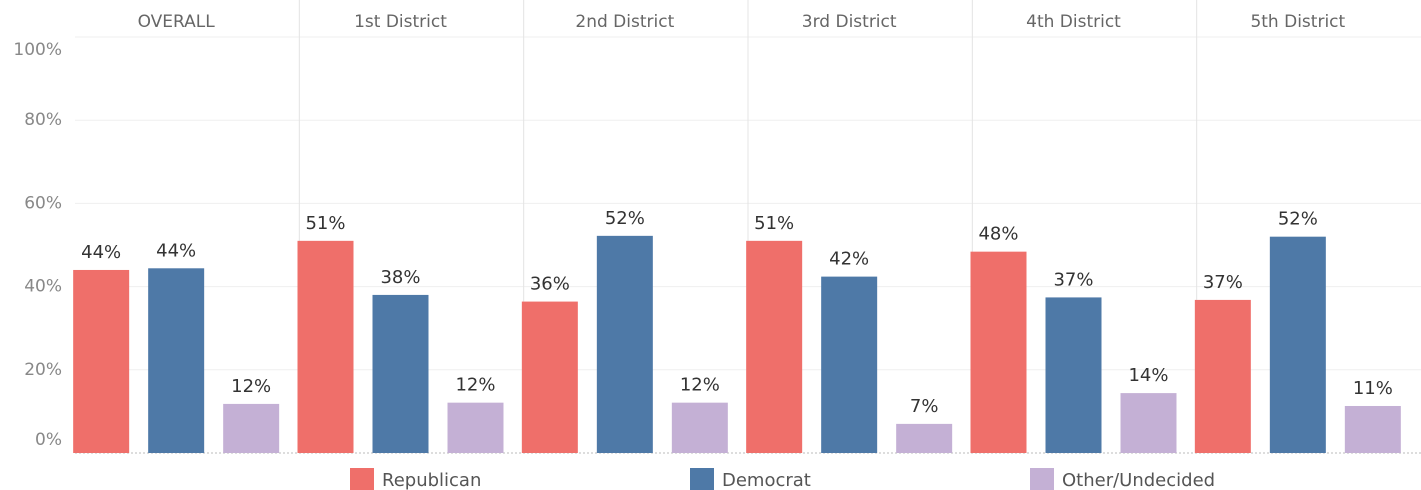 The width and height of the screenshot is (1421, 490). I want to click on data-label: 36%, so click(550, 284).